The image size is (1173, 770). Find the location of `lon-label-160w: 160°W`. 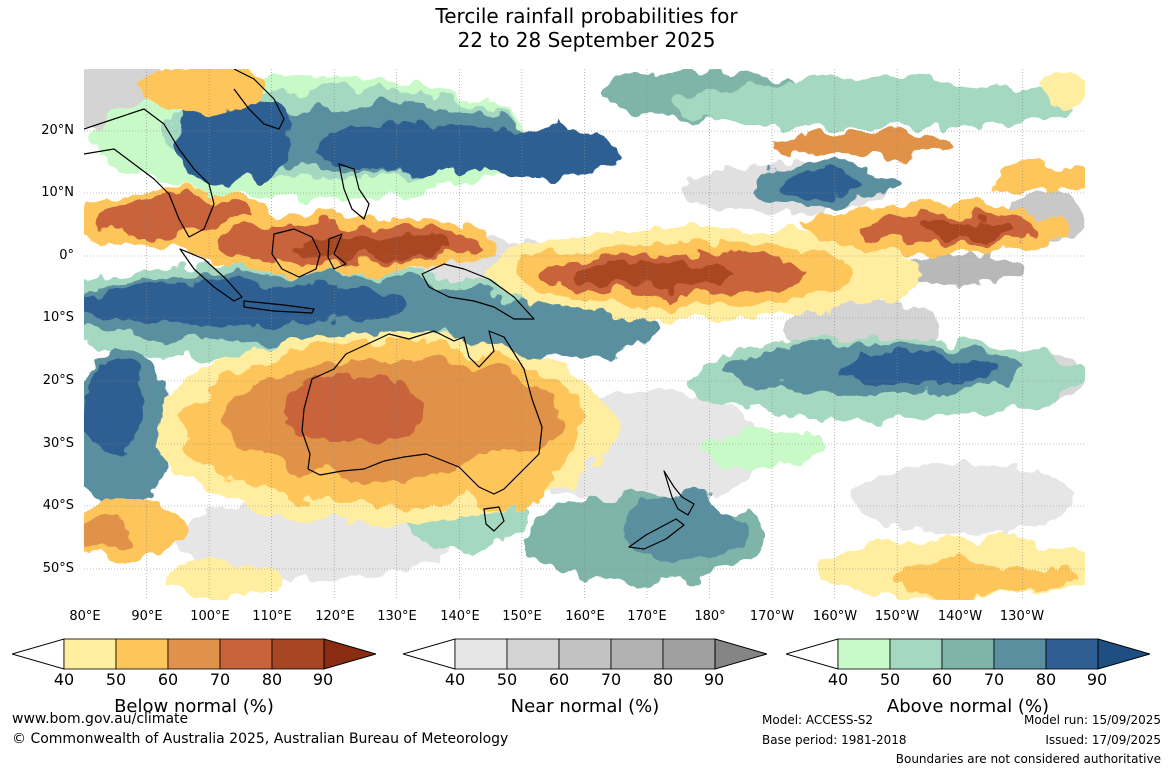

lon-label-160w: 160°W is located at coordinates (835, 616).